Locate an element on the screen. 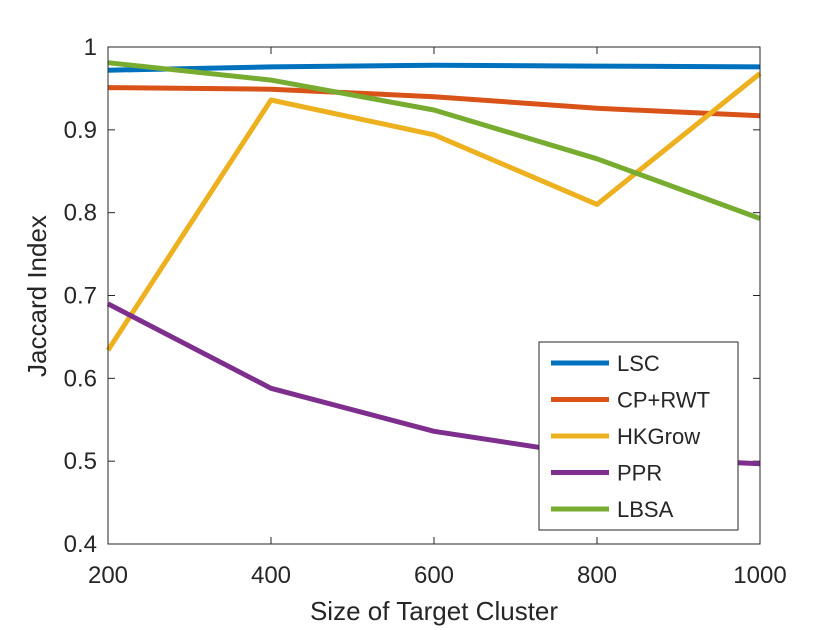 The height and width of the screenshot is (630, 840). legend-label-lsc: LSC is located at coordinates (638, 363).